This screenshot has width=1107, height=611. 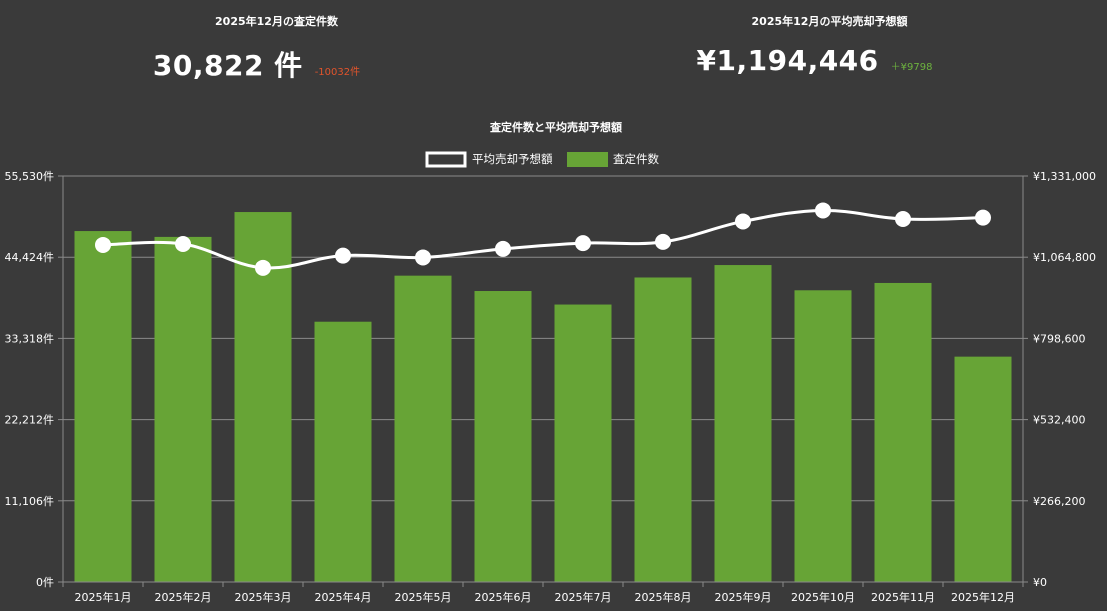 What do you see at coordinates (829, 21) in the screenshot?
I see `kpi-price-title: 2025年12月の平均売却予想額` at bounding box center [829, 21].